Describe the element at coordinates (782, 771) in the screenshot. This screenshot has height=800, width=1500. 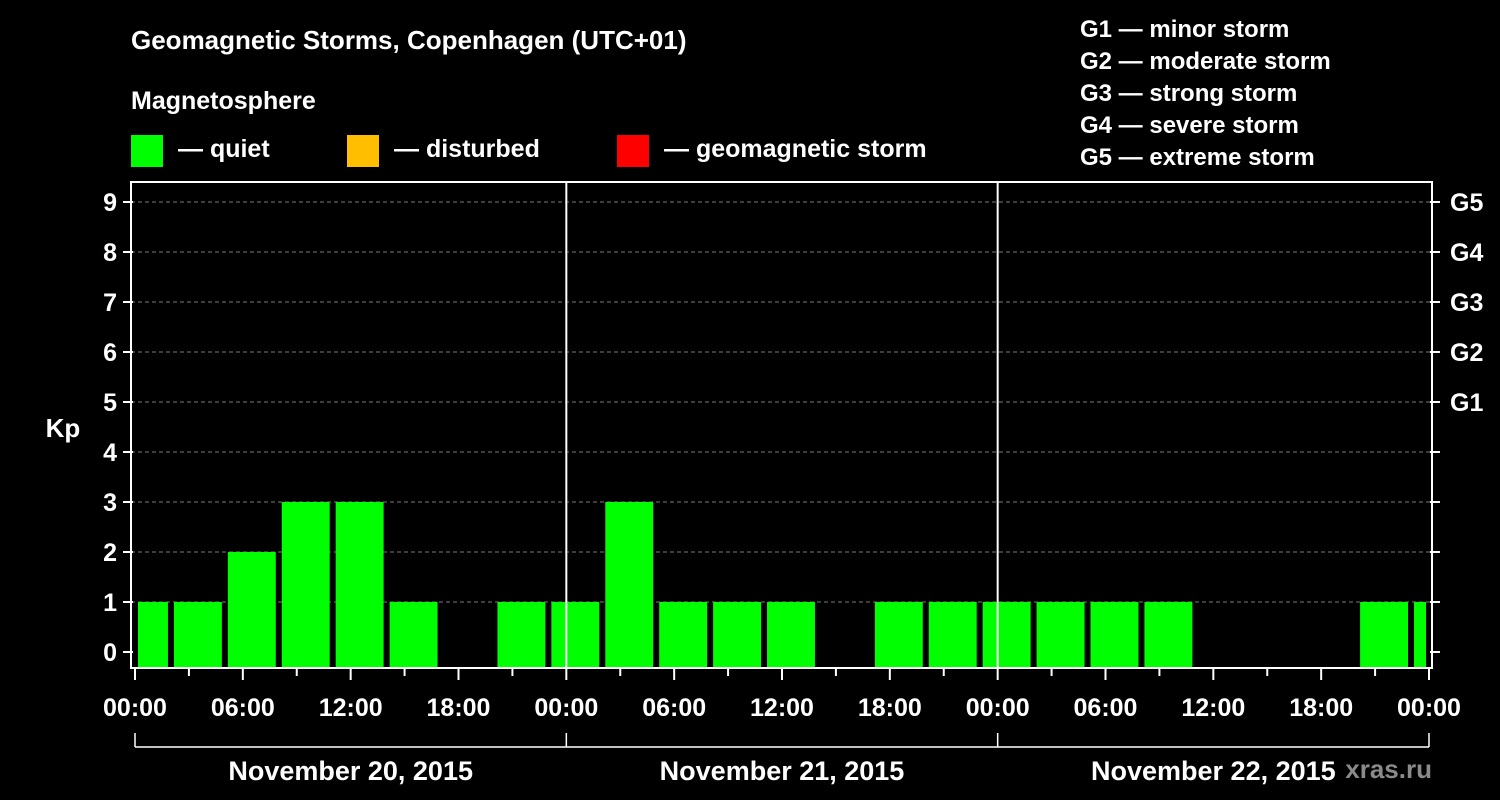
I see `day-label-1: November 21, 2015` at that location.